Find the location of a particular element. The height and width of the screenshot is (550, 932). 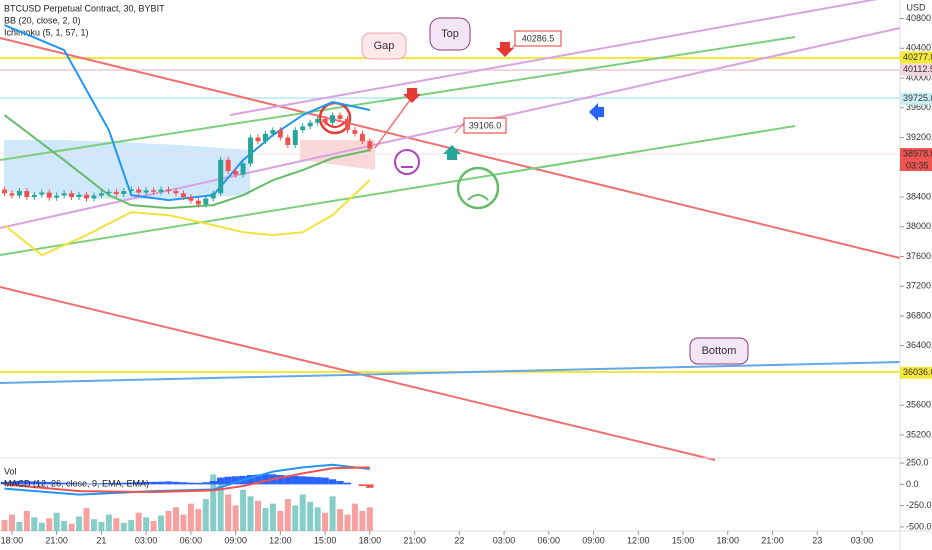

x-tick-label: 09:00 is located at coordinates (235, 540).